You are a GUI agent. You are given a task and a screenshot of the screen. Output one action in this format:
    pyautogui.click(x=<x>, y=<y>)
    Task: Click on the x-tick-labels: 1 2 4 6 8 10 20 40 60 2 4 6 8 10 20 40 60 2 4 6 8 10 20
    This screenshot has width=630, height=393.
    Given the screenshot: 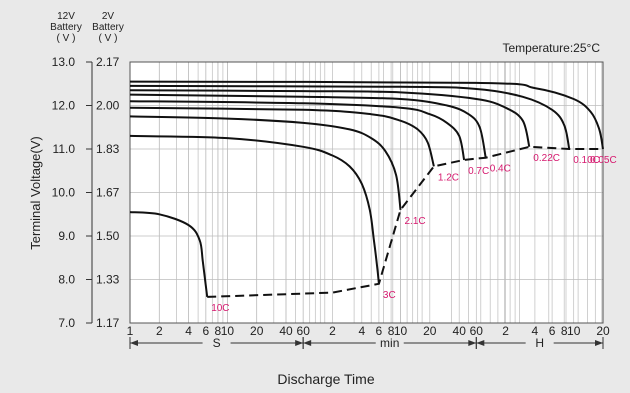 What is the action you would take?
    pyautogui.click(x=368, y=331)
    